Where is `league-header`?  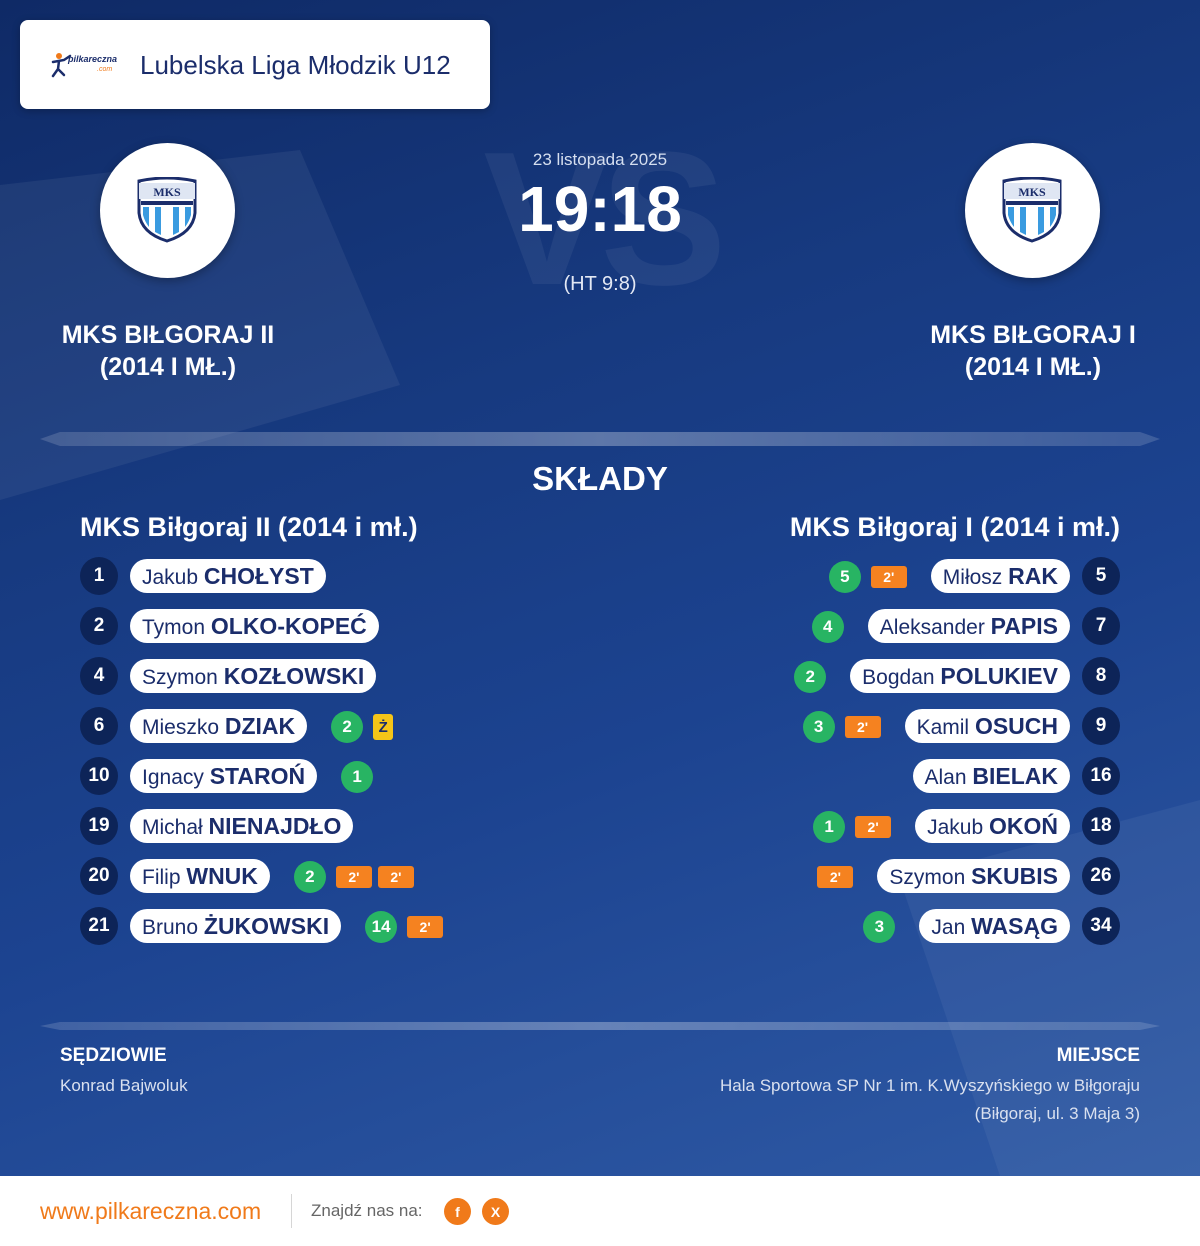
league-header is located at coordinates (255, 64).